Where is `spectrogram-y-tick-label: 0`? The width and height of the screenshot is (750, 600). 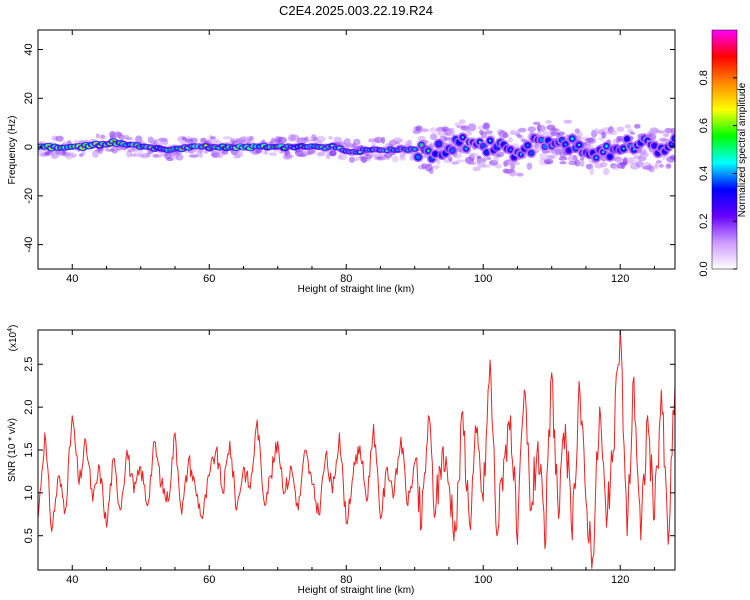 spectrogram-y-tick-label: 0 is located at coordinates (29, 147).